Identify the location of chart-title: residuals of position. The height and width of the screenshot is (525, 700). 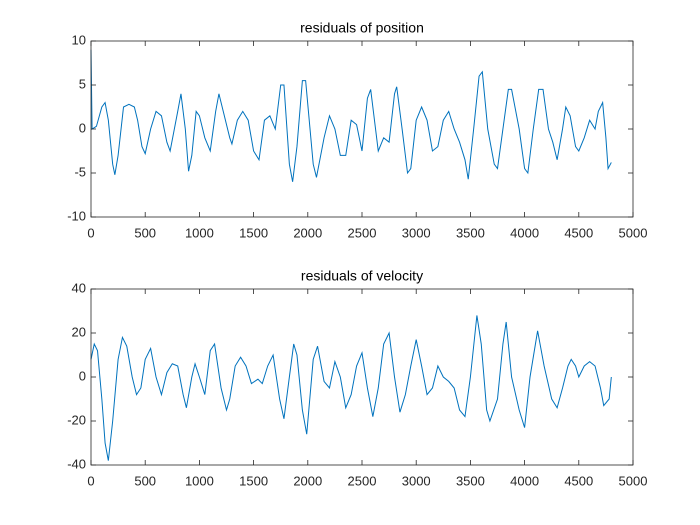
(362, 28).